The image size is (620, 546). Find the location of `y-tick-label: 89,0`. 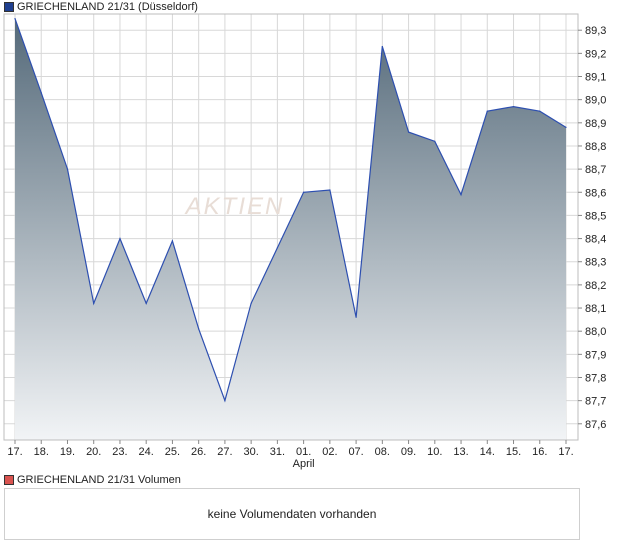

y-tick-label: 89,0 is located at coordinates (595, 101).